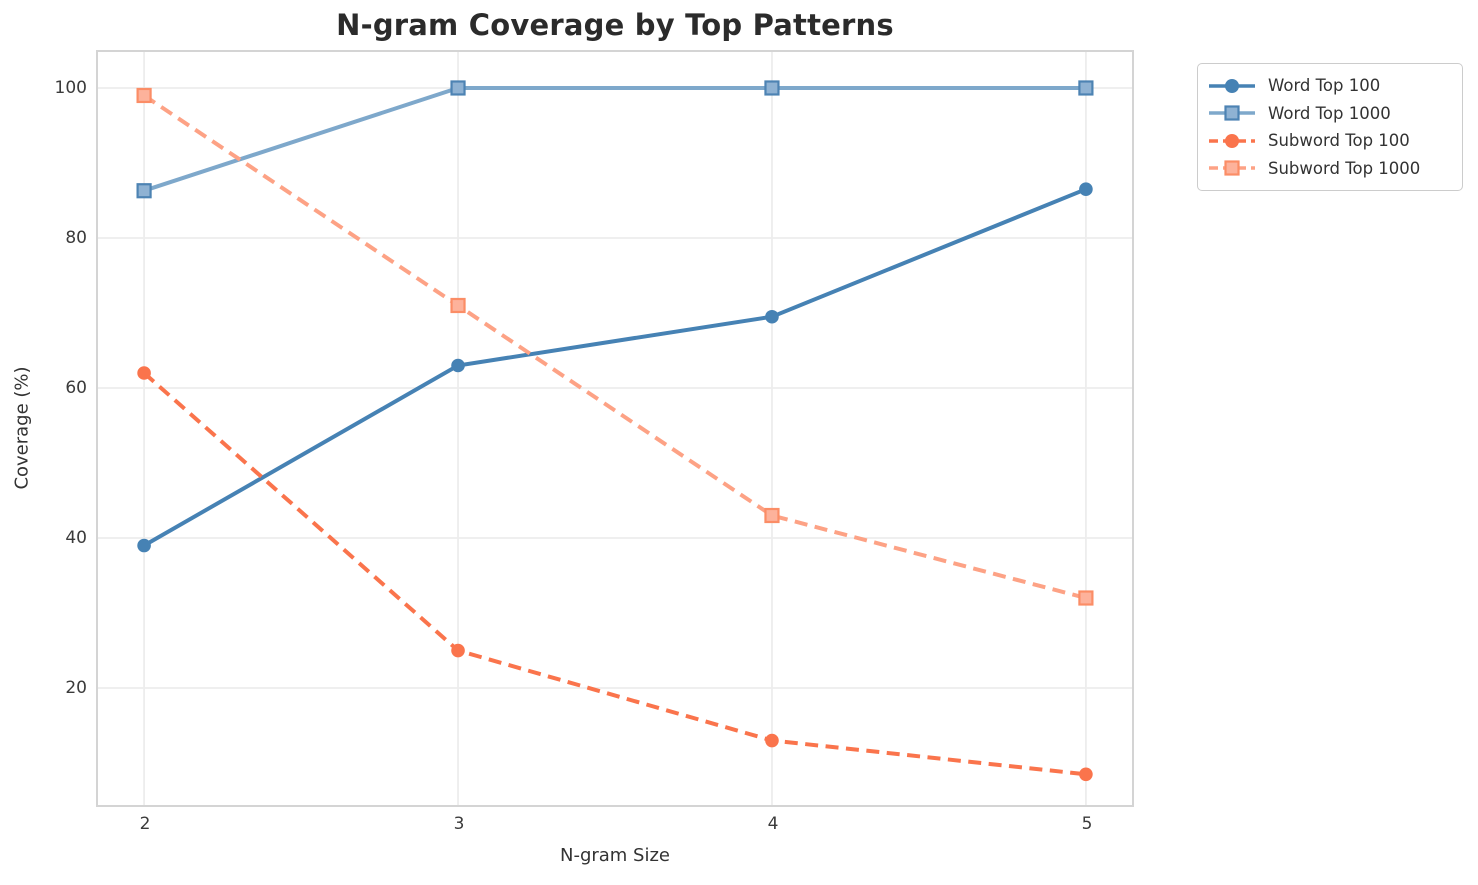 The width and height of the screenshot is (1478, 885). Describe the element at coordinates (76, 238) in the screenshot. I see `y-tick-label: 80` at that location.